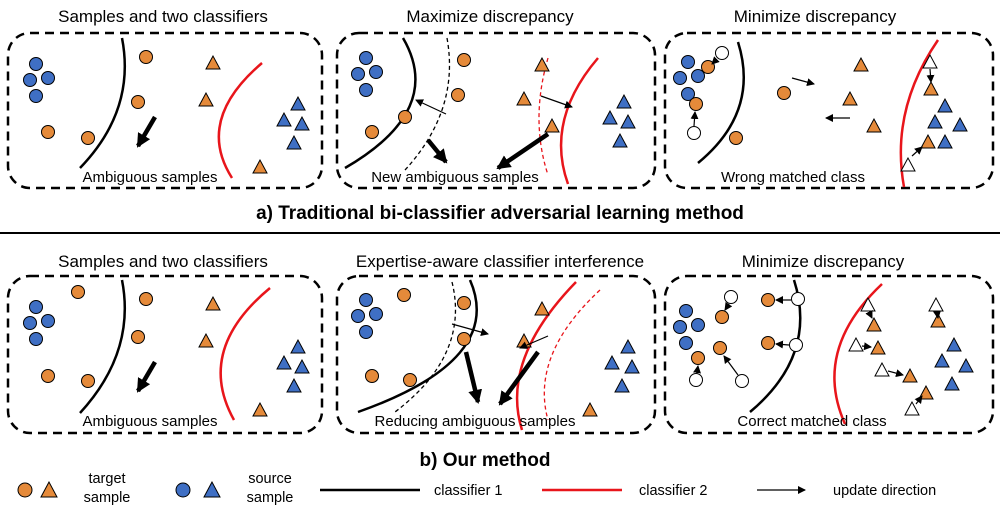  I want to click on panel-b1: Samples and two classifiers, so click(165, 343).